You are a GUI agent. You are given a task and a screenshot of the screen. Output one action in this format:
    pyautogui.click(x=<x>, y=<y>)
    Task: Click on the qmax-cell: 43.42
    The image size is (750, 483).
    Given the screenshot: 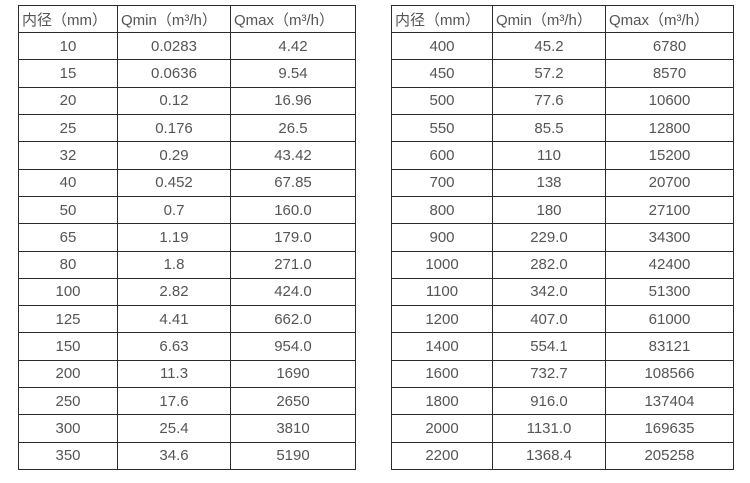 What is the action you would take?
    pyautogui.click(x=293, y=155)
    